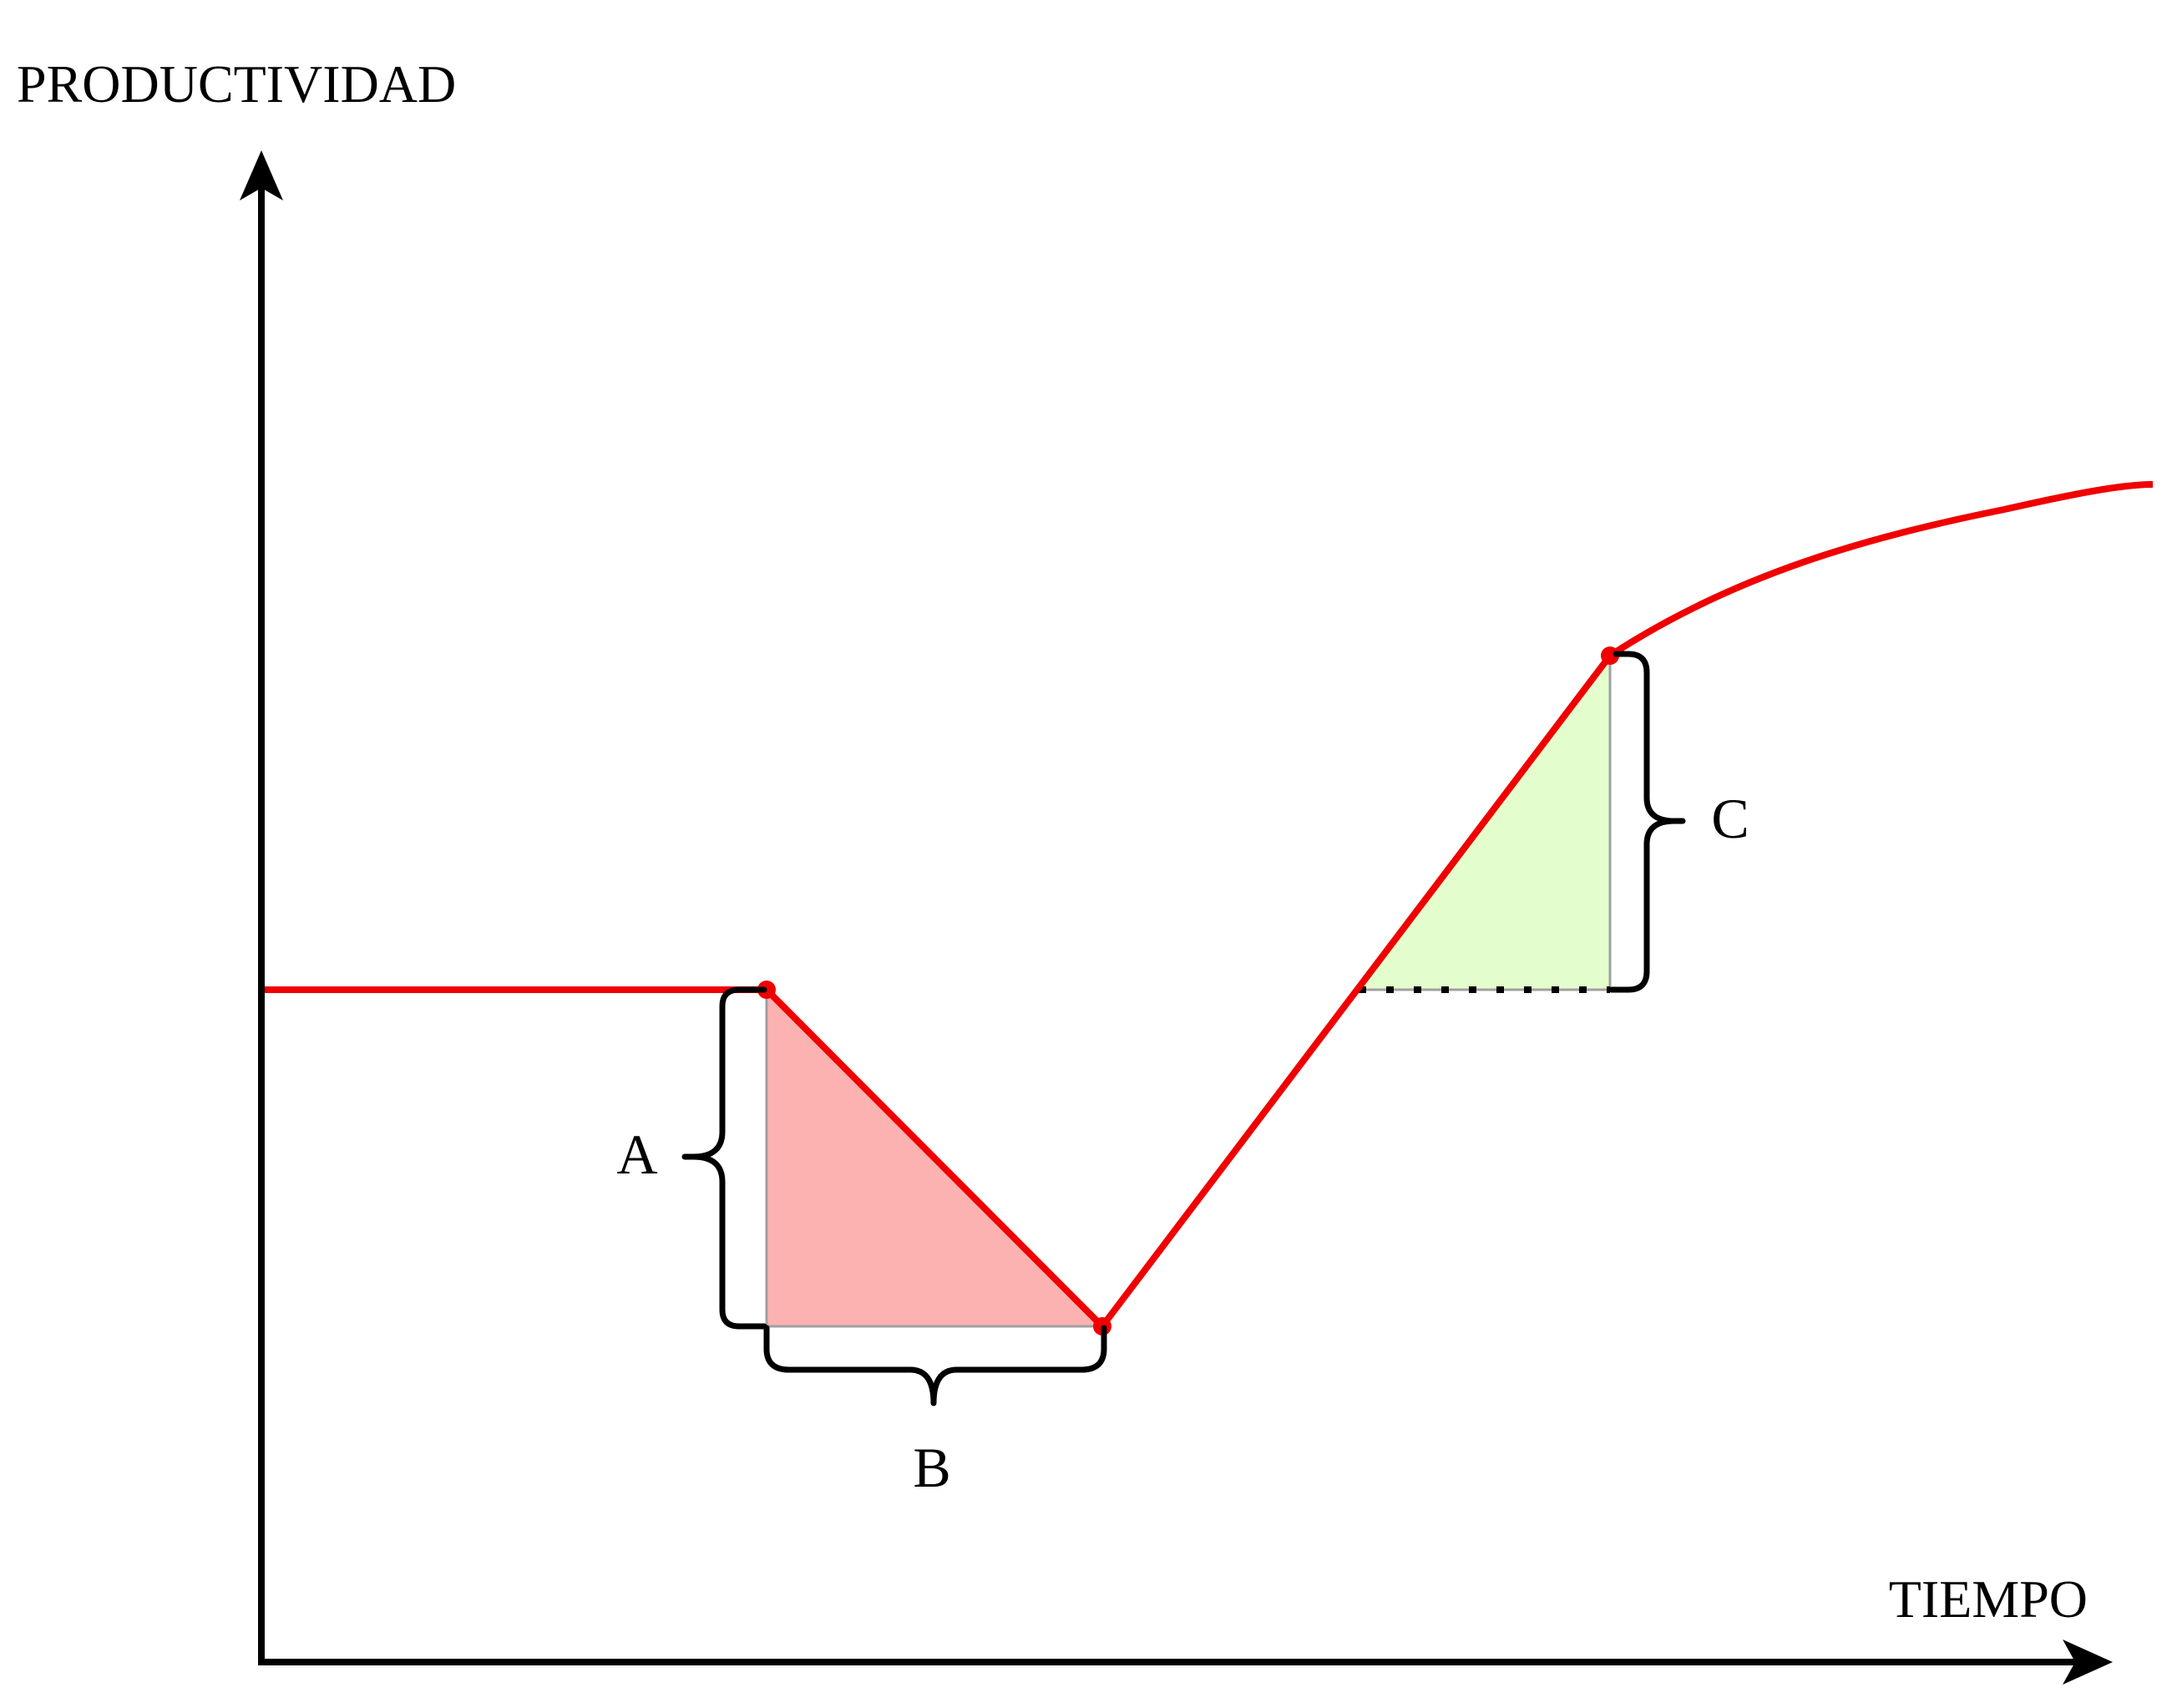 Image resolution: width=2167 pixels, height=1708 pixels. Describe the element at coordinates (1988, 1599) in the screenshot. I see `x-axis-label: TIEMPO` at that location.